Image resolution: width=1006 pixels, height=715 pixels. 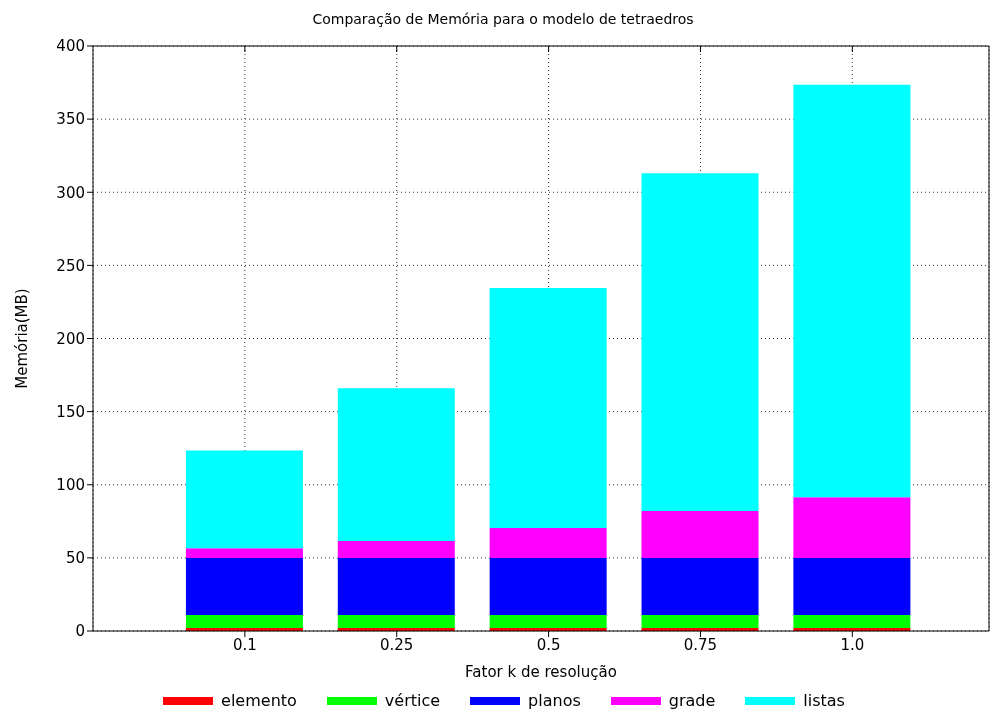 What do you see at coordinates (70, 265) in the screenshot?
I see `y-tick-label: 250` at bounding box center [70, 265].